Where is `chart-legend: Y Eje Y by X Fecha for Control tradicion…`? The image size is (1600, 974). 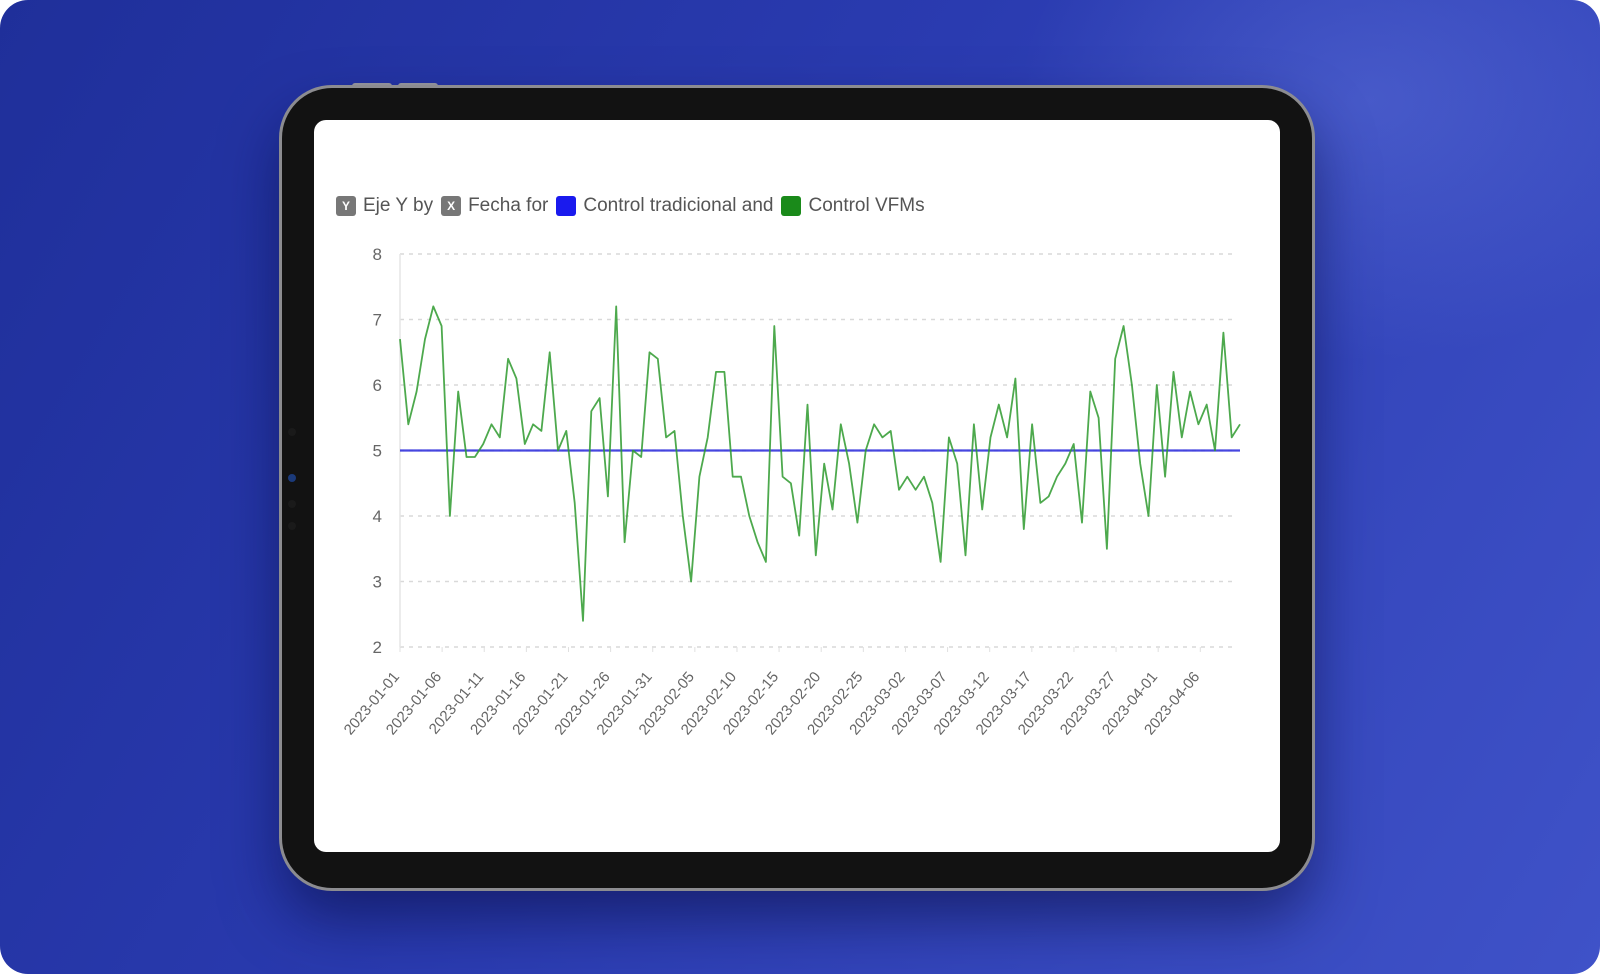 chart-legend: Y Eje Y by X Fecha for Control tradicion… is located at coordinates (634, 206).